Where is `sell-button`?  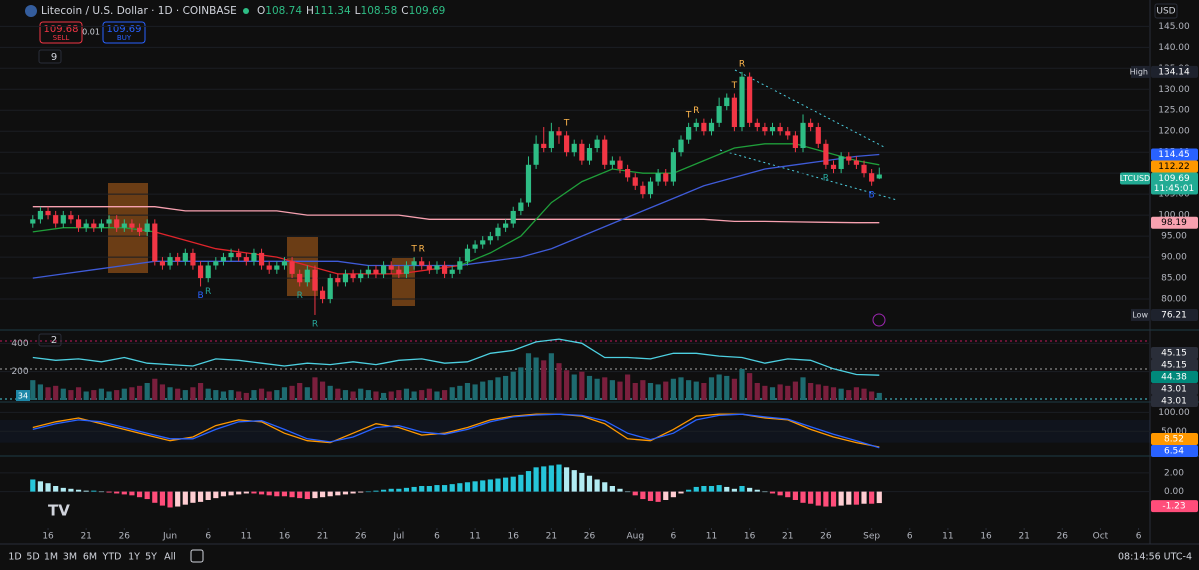
sell-button is located at coordinates (61, 32).